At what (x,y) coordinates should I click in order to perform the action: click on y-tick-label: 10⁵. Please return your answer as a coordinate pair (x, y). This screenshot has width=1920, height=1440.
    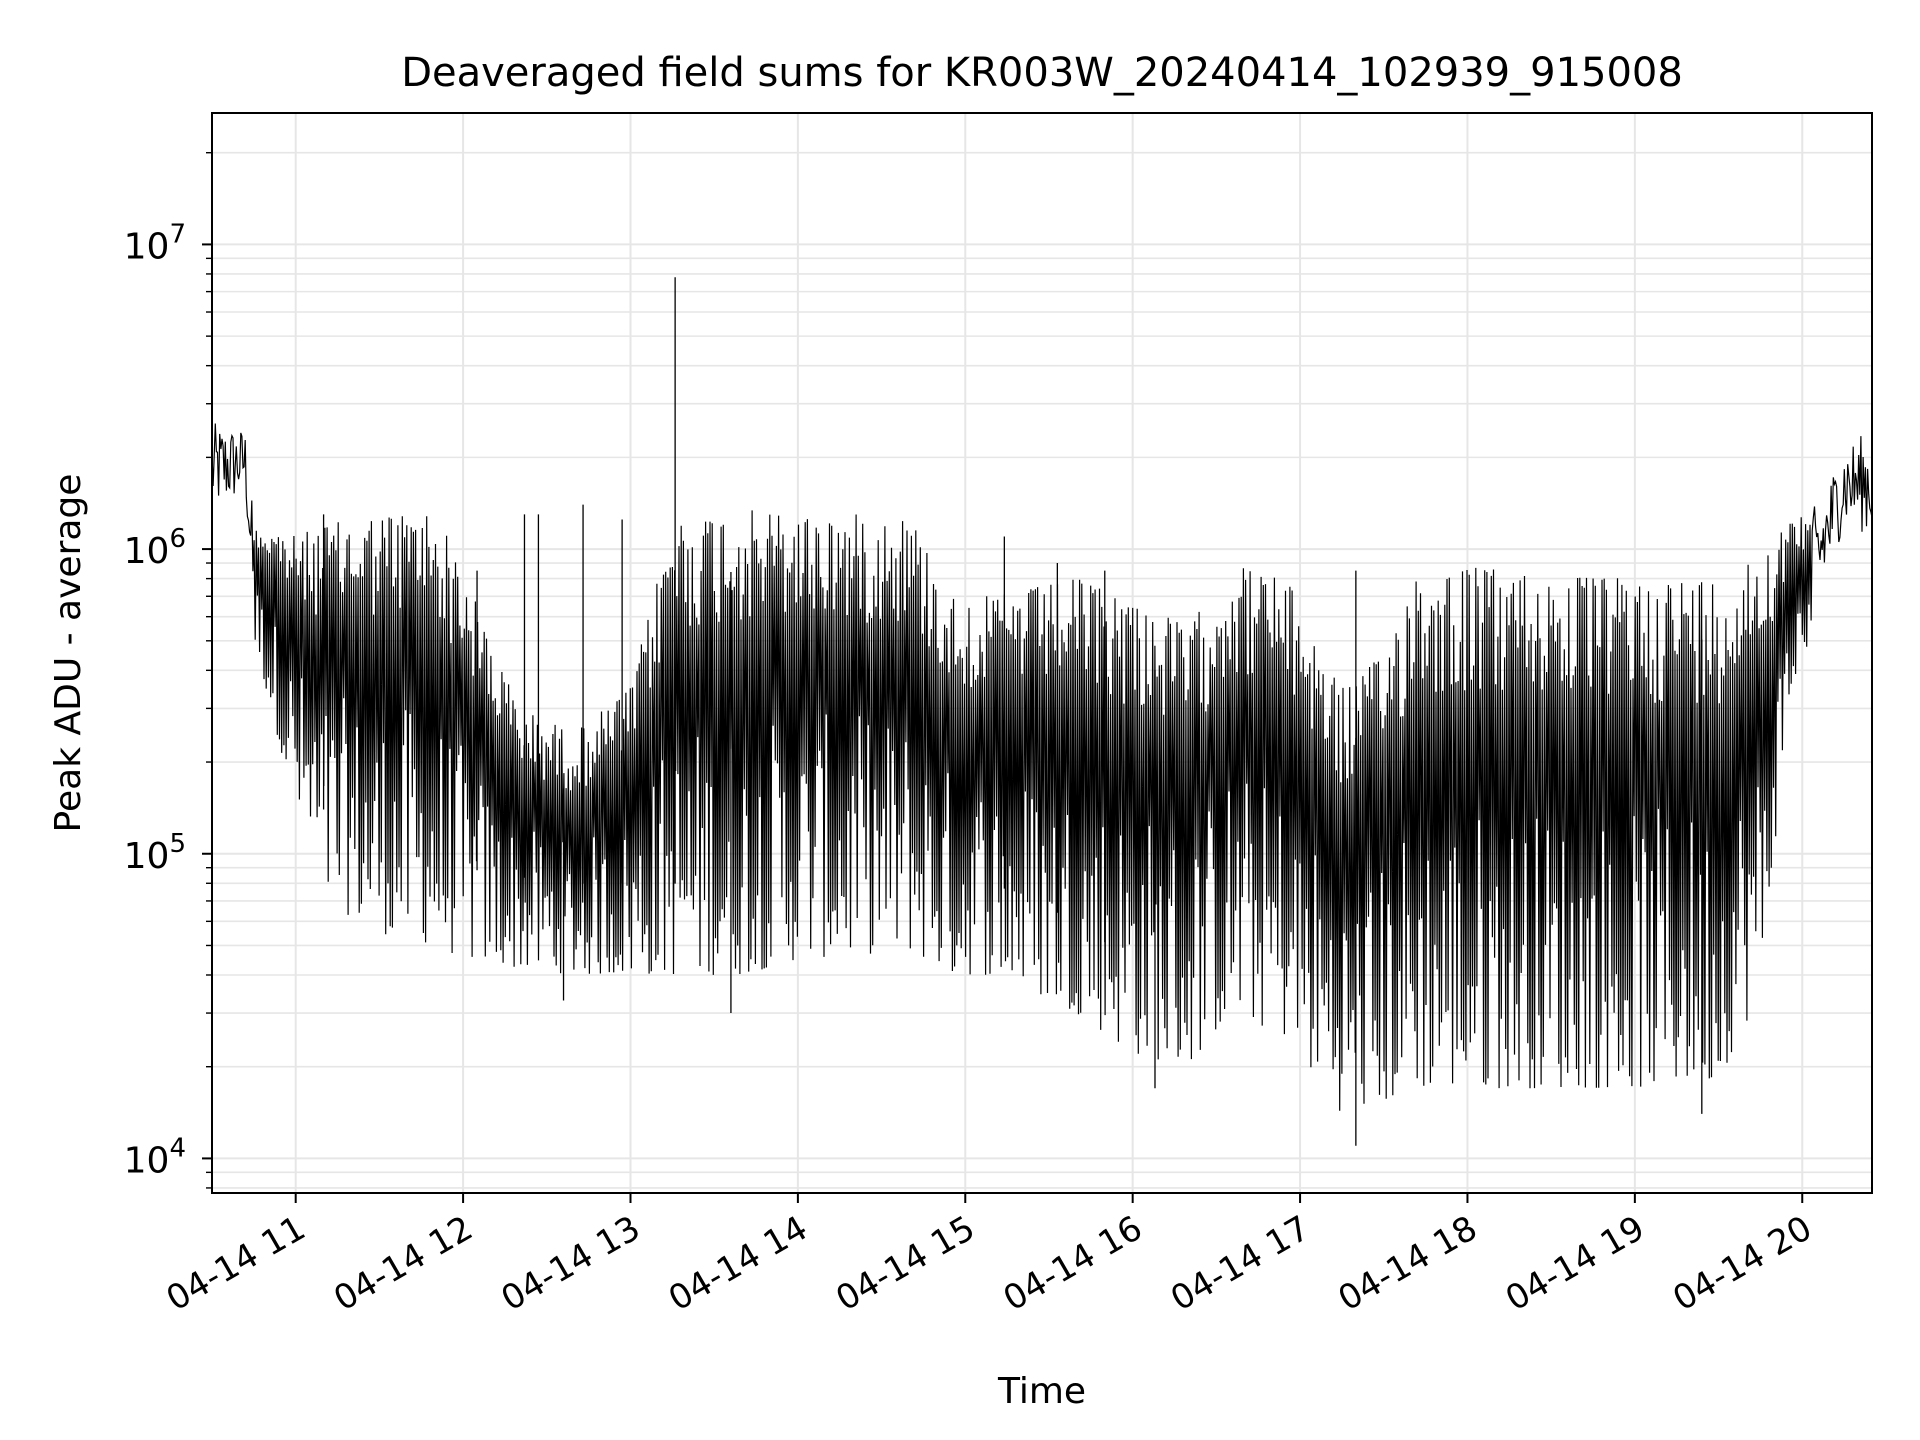
    Looking at the image, I should click on (155, 853).